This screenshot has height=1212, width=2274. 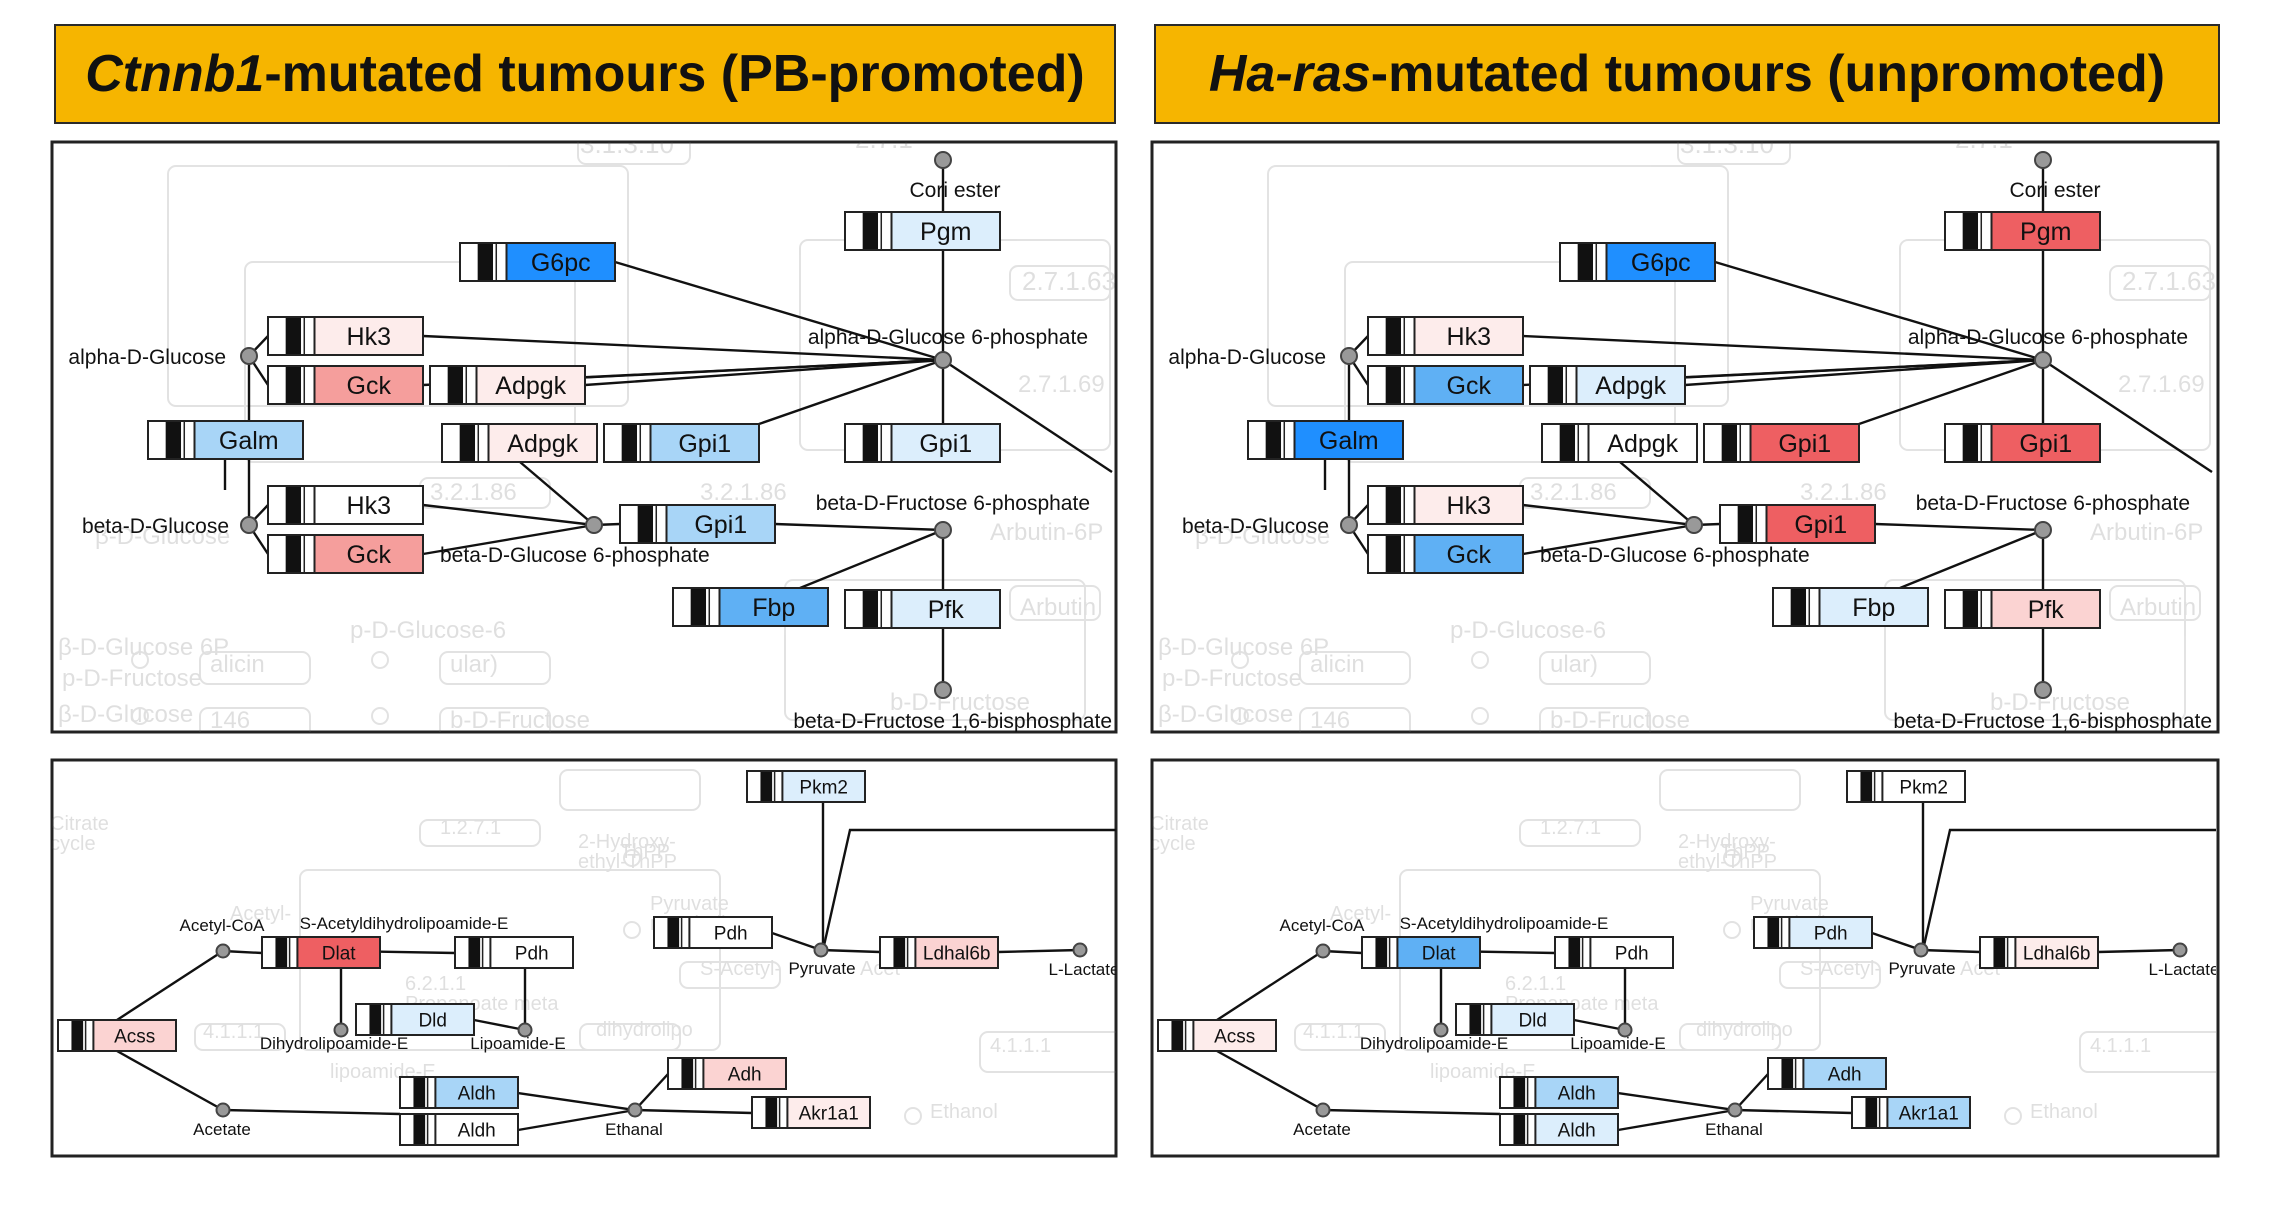 I want to click on gene-label-aldh_a: Aldh, so click(x=1577, y=1093).